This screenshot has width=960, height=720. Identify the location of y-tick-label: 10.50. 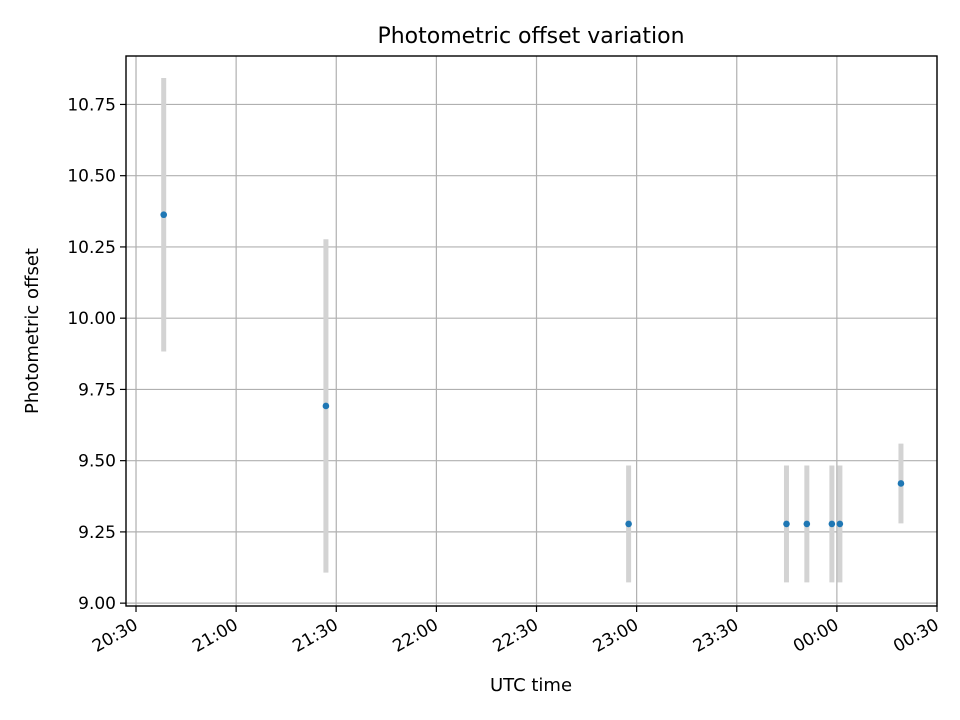
(91, 177).